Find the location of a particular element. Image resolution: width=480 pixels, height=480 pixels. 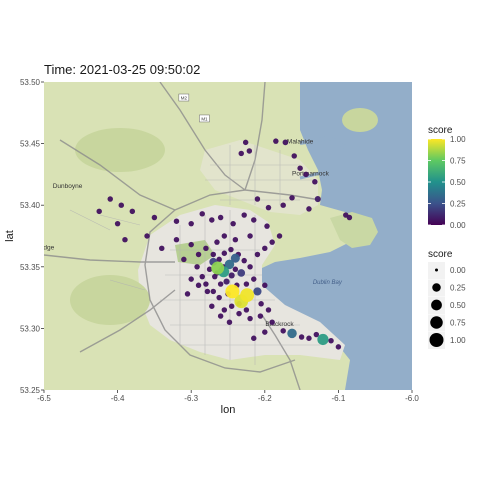

y-tick-label: 53.45 is located at coordinates (30, 144).